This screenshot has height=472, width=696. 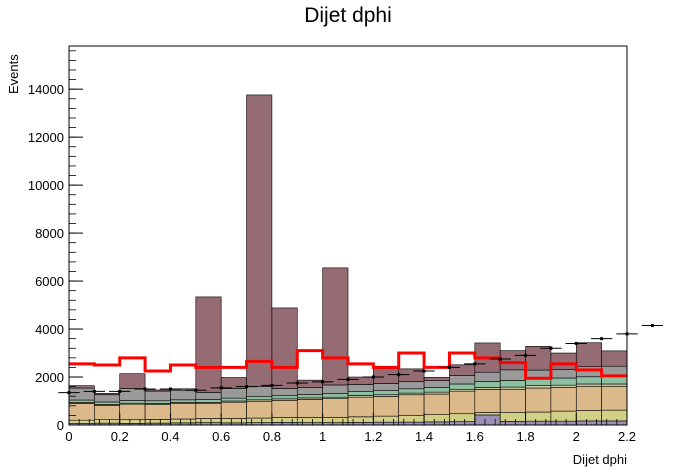 What do you see at coordinates (475, 436) in the screenshot?
I see `x-tick-label-8: 1.6` at bounding box center [475, 436].